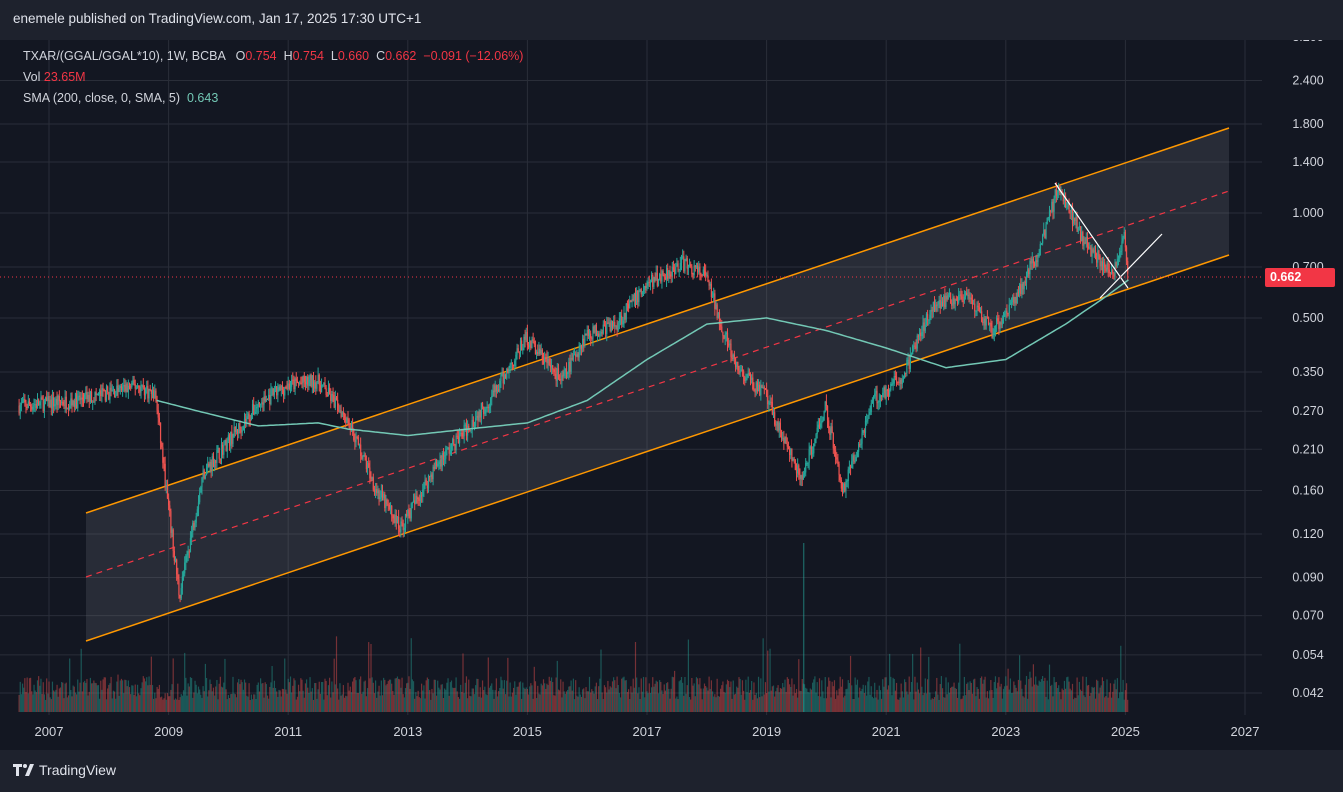 The width and height of the screenshot is (1343, 792). I want to click on open-value: 0.754, so click(261, 56).